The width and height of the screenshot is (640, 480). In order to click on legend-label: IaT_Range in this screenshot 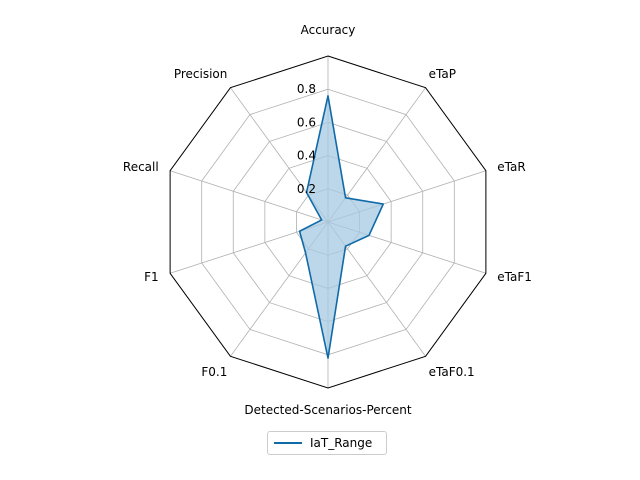, I will do `click(341, 443)`.